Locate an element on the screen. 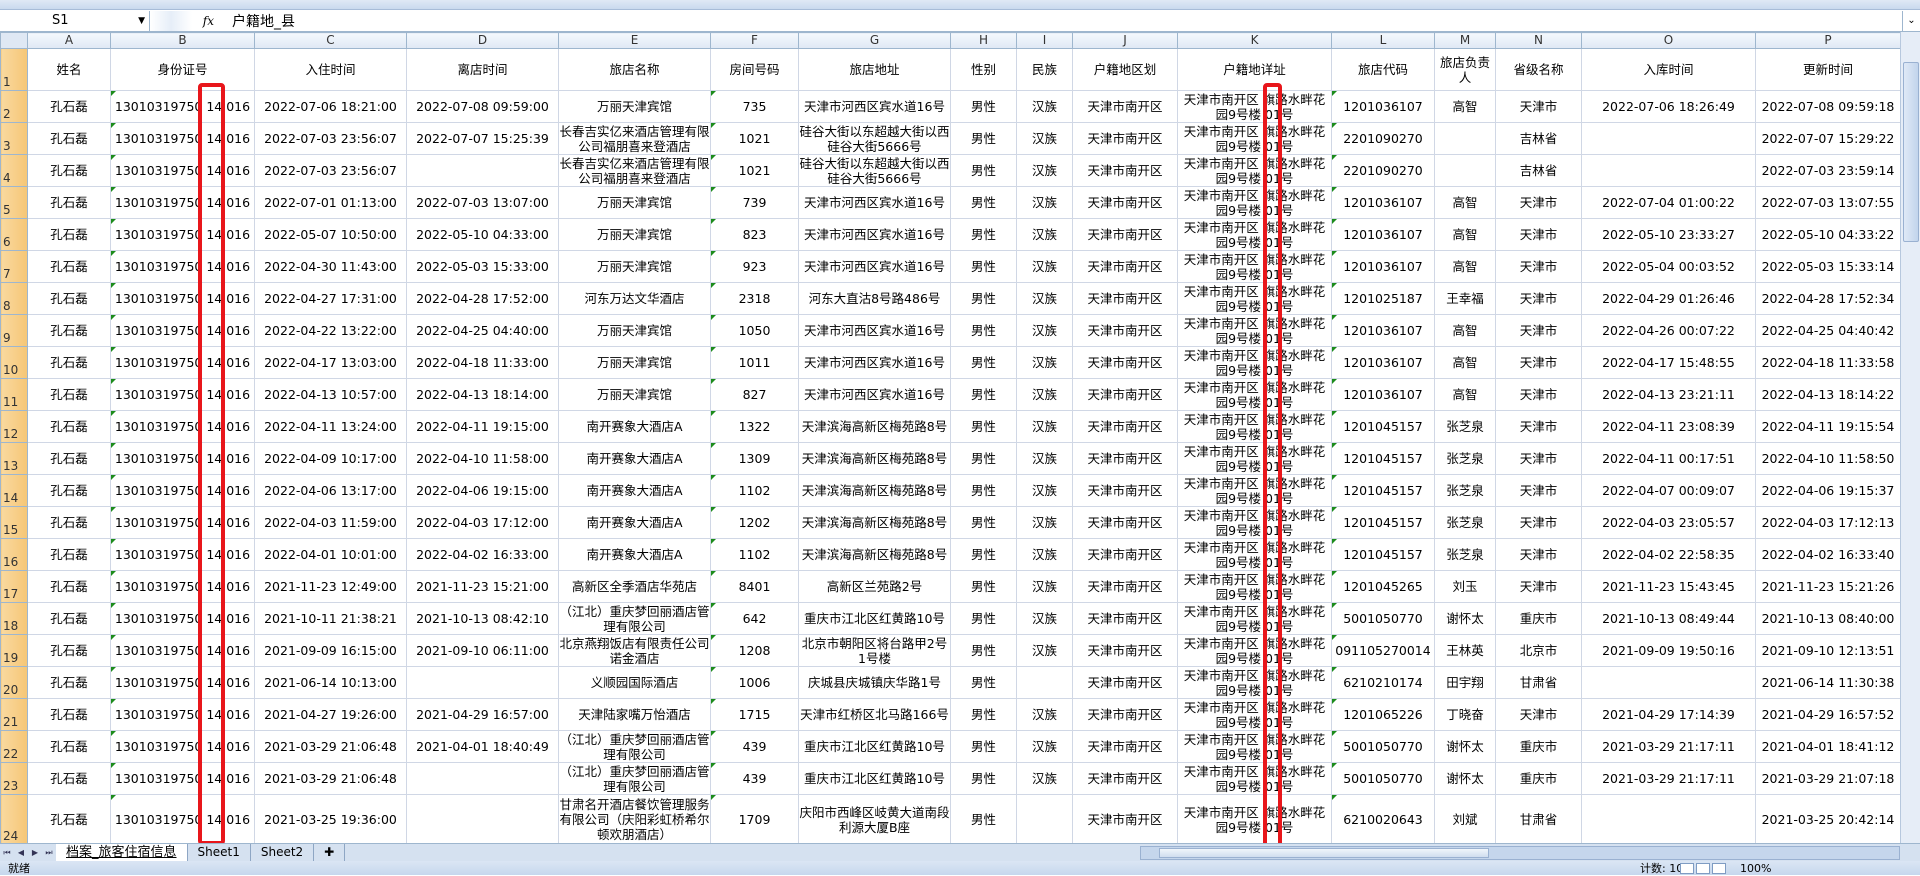 The height and width of the screenshot is (876, 1920). cell-N16: 天津市 is located at coordinates (1538, 554).